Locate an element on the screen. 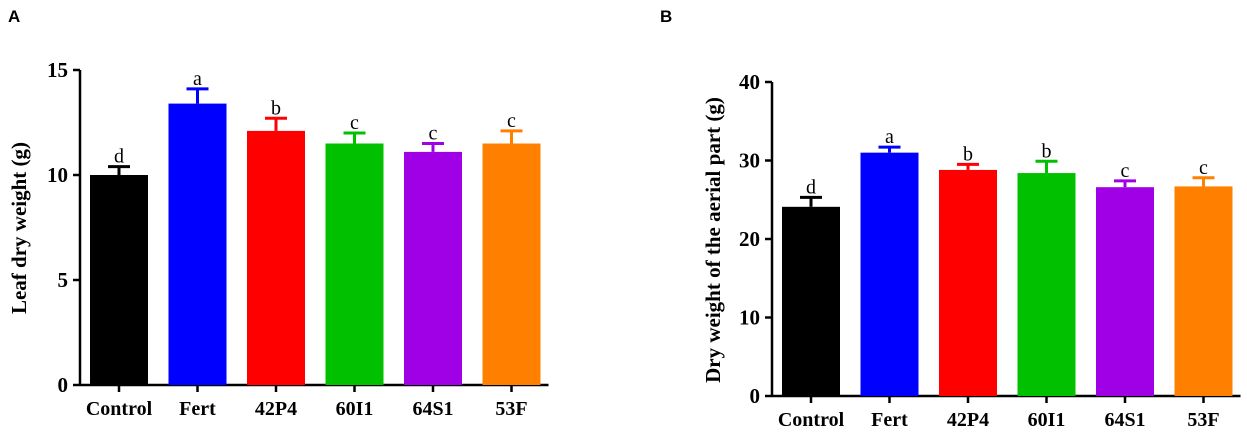  y-tick-label: 15 is located at coordinates (57, 70).